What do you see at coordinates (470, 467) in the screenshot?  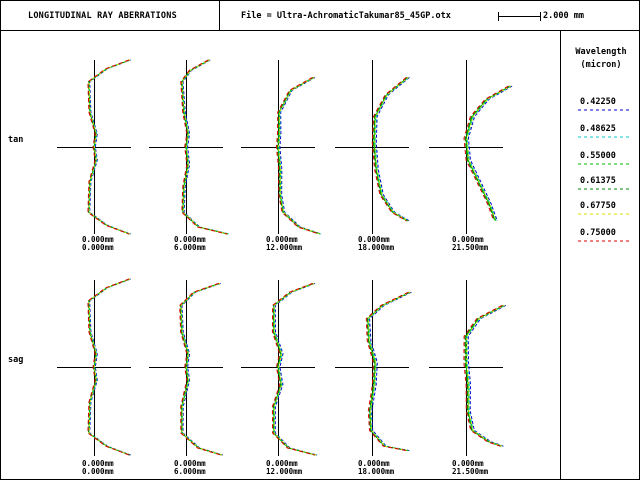 I see `field-label-sag-5: 0.000mm 21.500mm` at bounding box center [470, 467].